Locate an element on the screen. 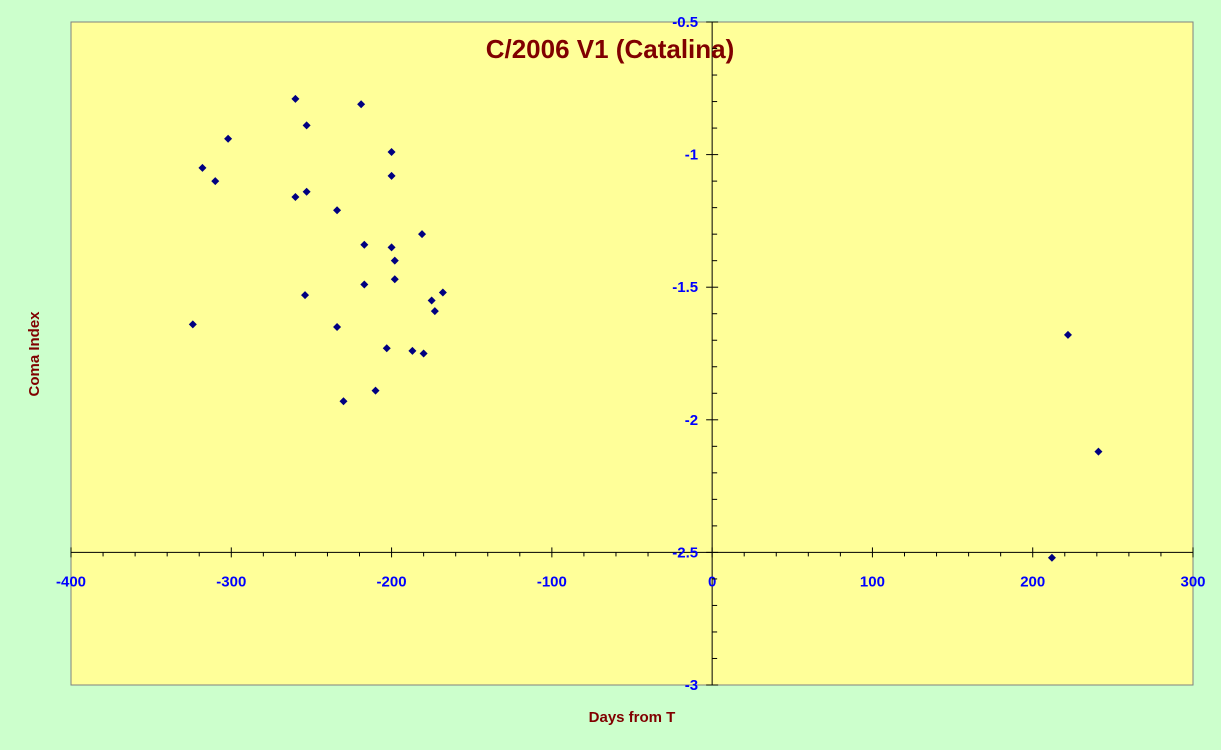  x-tick-label: 0 is located at coordinates (712, 581).